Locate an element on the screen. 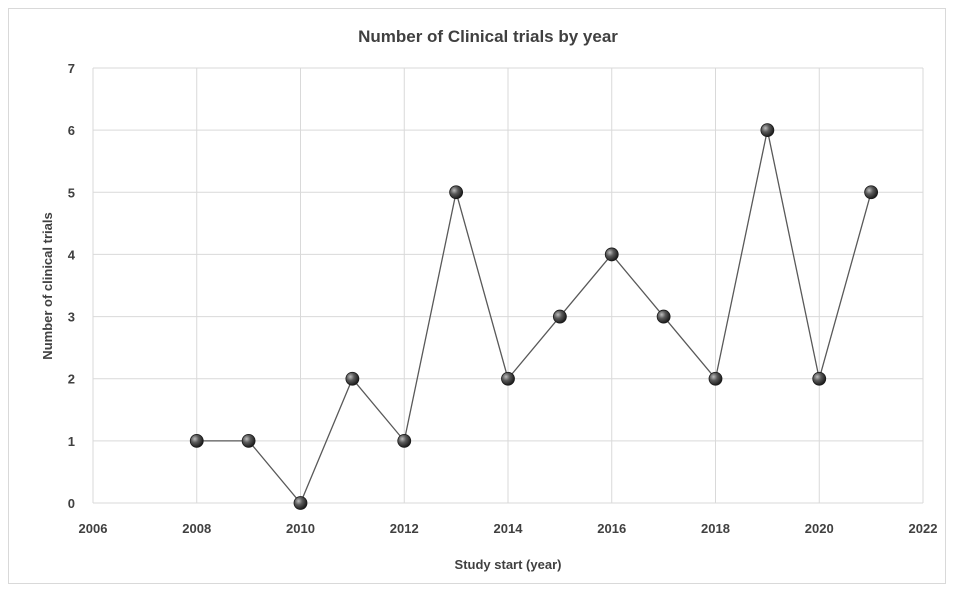  x-axis-label: Study start (year) is located at coordinates (508, 564).